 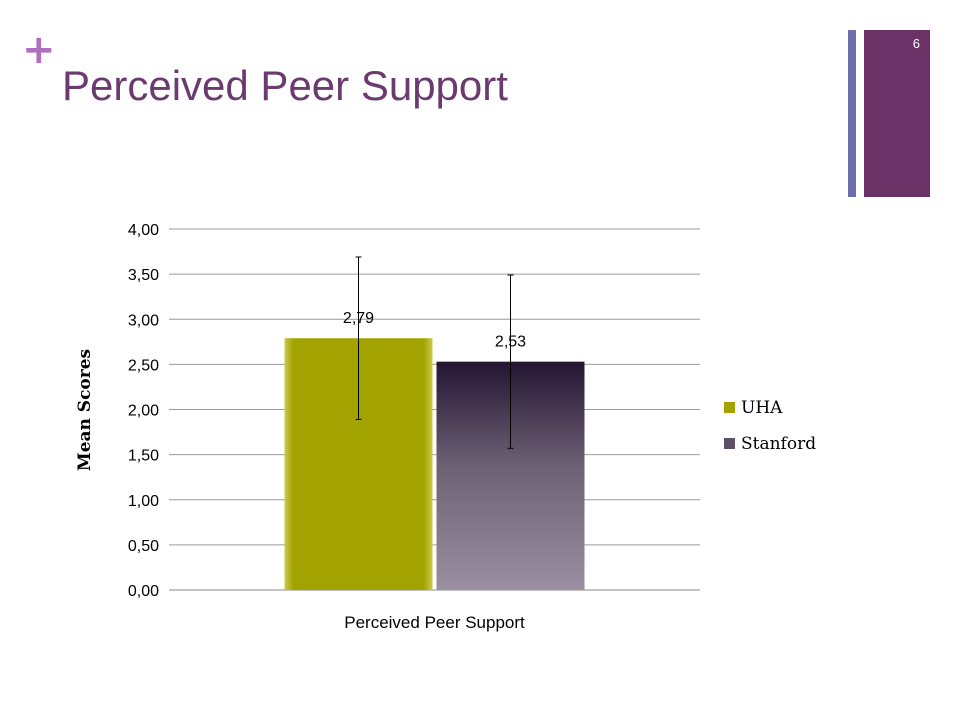 I want to click on accent-stripe-thin, so click(x=852, y=113).